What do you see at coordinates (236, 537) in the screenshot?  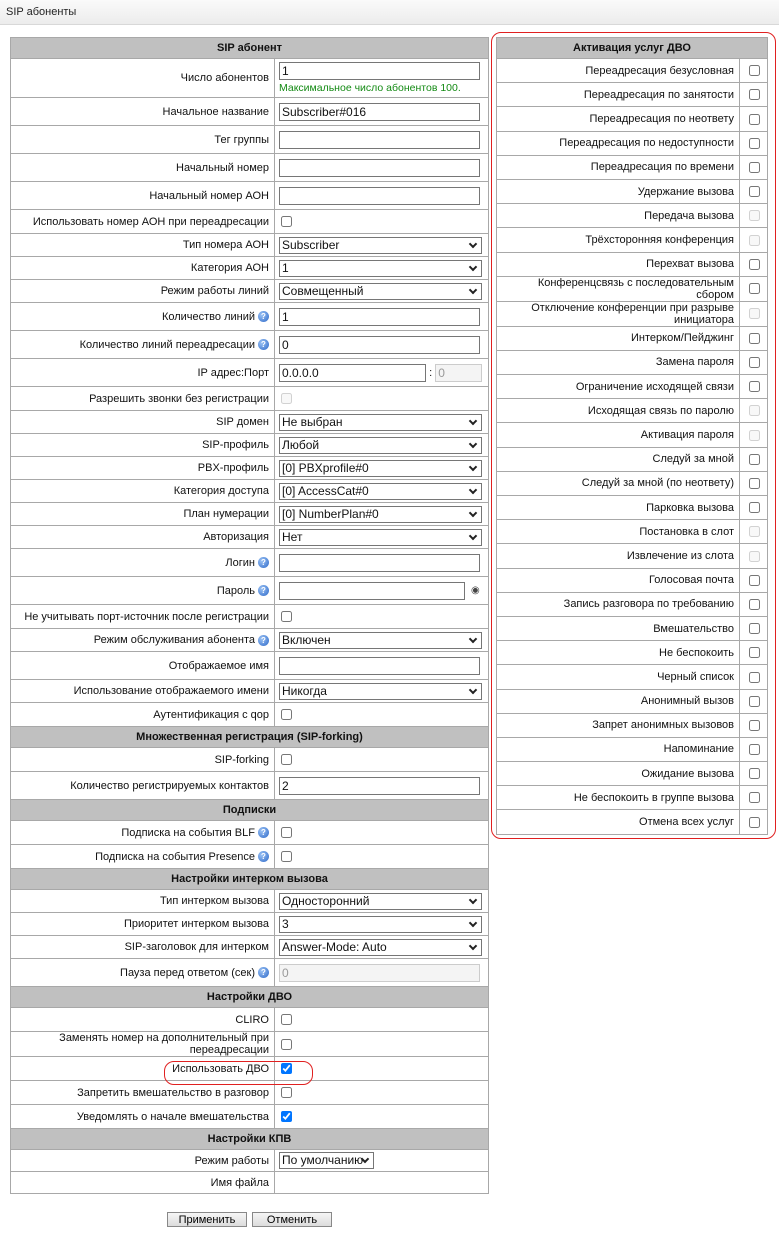 I see `label-text: Авторизация` at bounding box center [236, 537].